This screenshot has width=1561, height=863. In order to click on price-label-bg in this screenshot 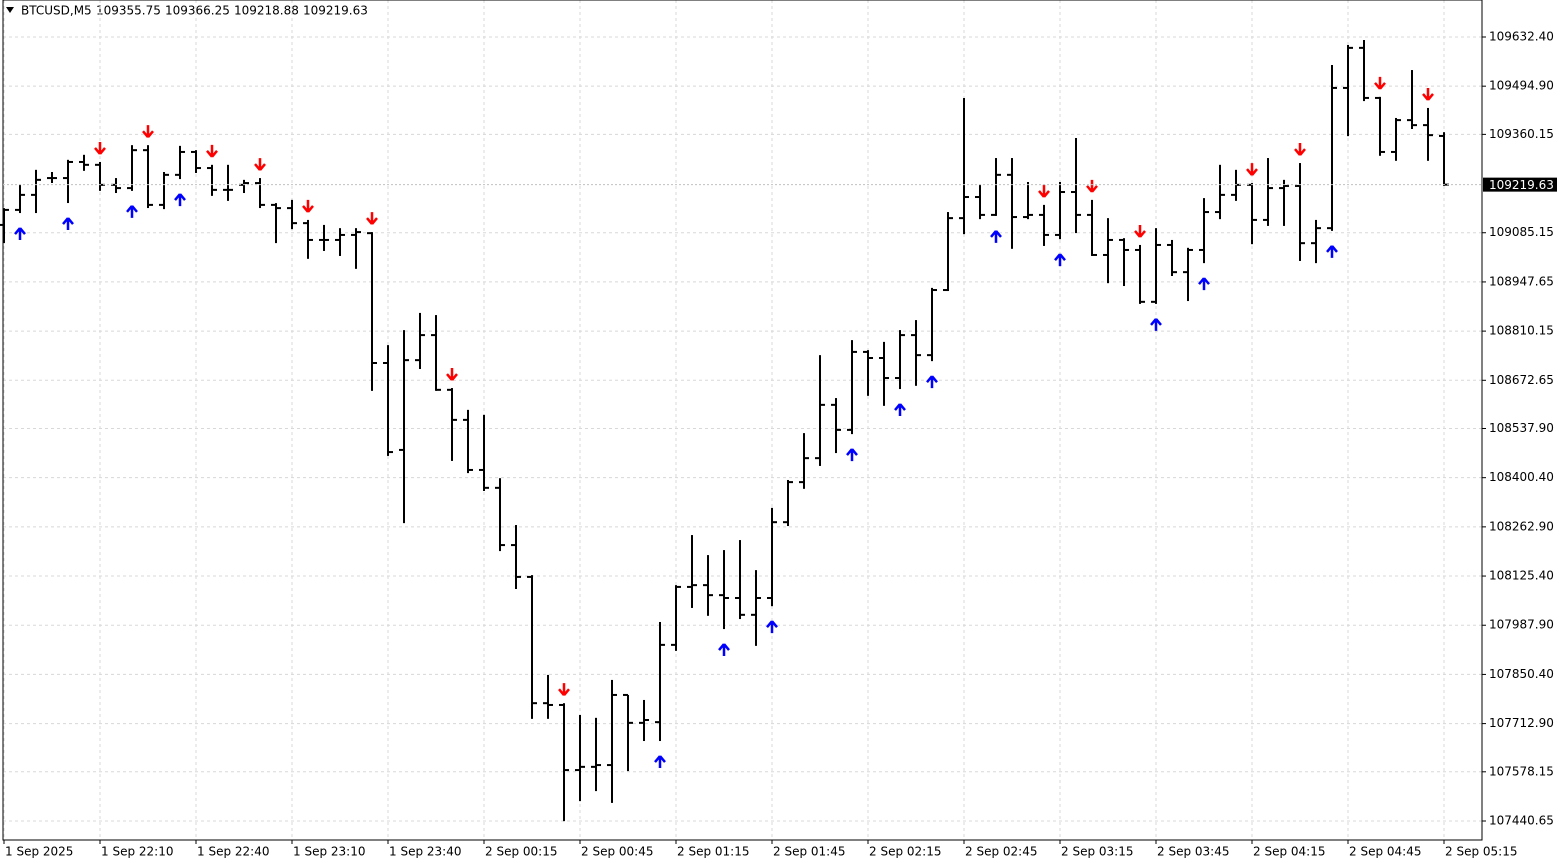, I will do `click(1520, 184)`.